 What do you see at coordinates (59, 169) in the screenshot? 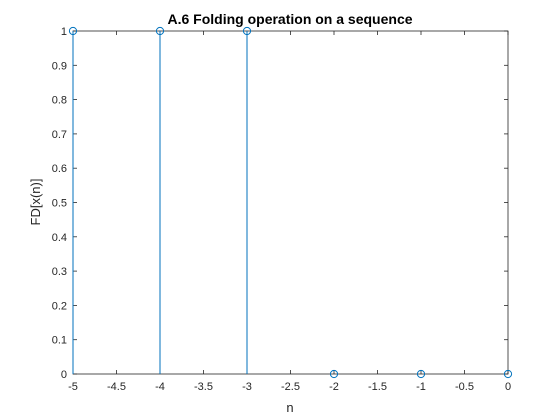
I see `y-tick-label: 0.6` at bounding box center [59, 169].